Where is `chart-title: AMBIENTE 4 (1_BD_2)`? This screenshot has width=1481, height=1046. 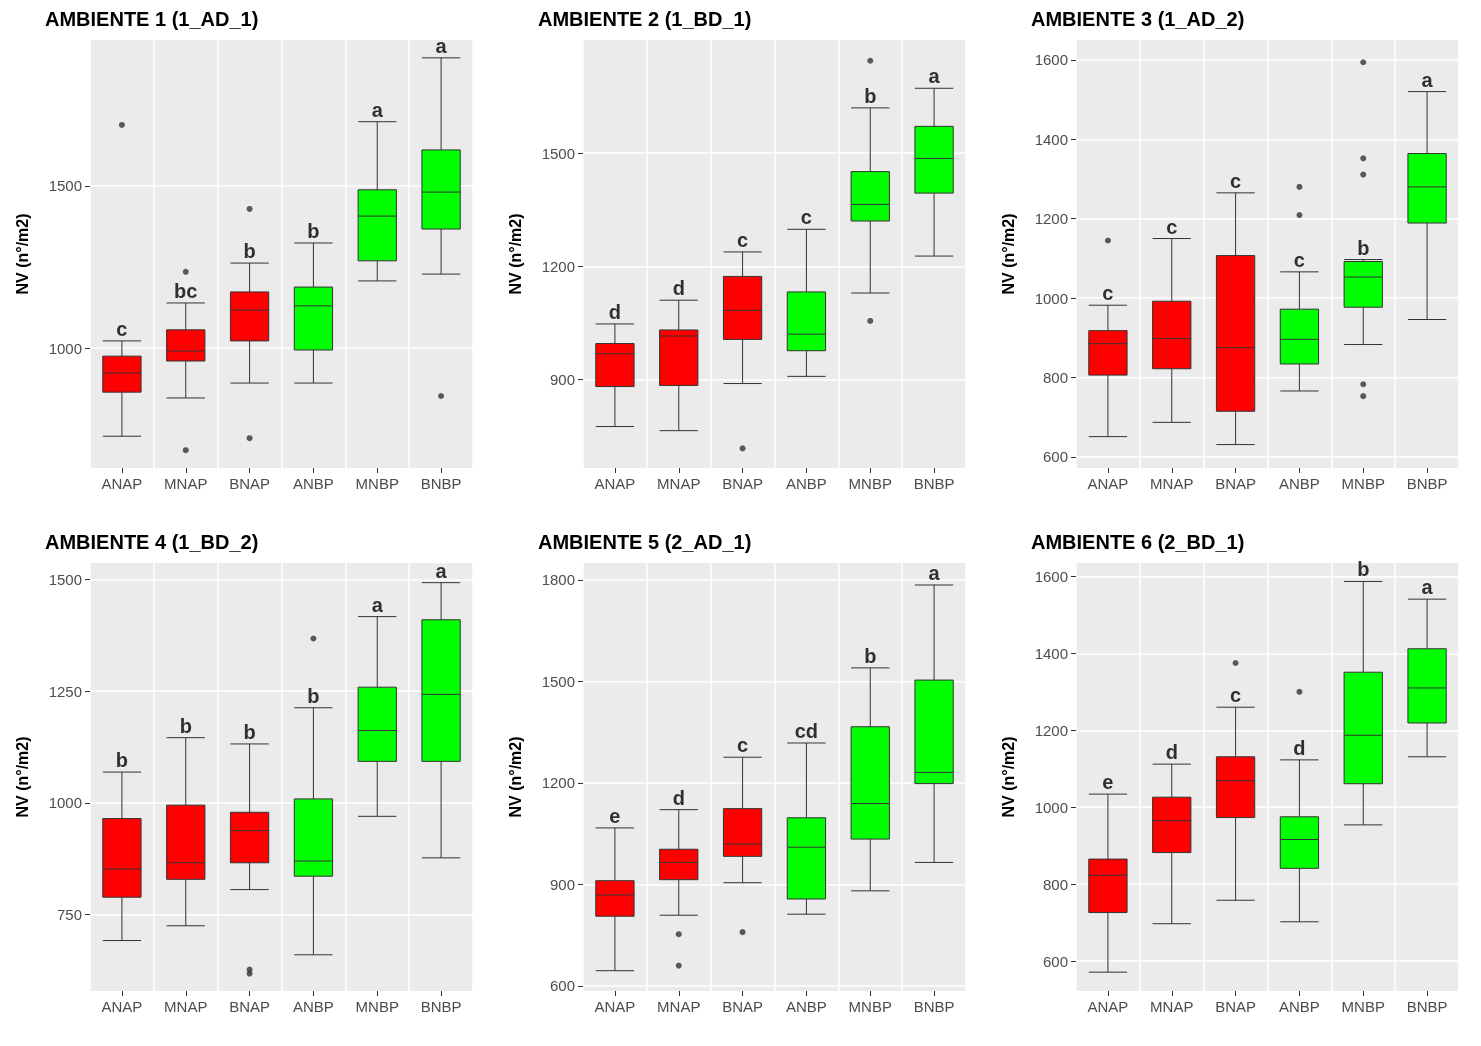 chart-title: AMBIENTE 4 (1_BD_2) is located at coordinates (152, 542).